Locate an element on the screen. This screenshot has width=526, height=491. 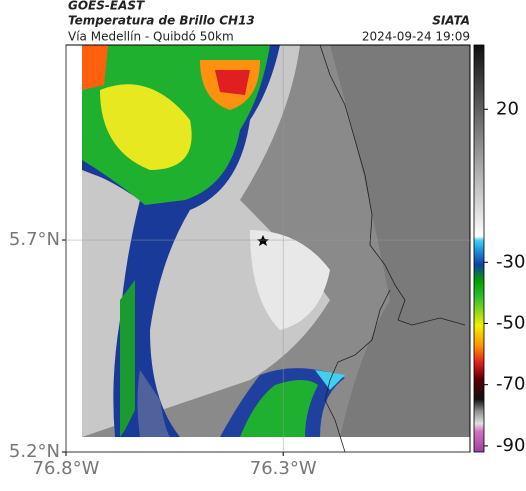
satellite: GOES-EAST is located at coordinates (106, 6).